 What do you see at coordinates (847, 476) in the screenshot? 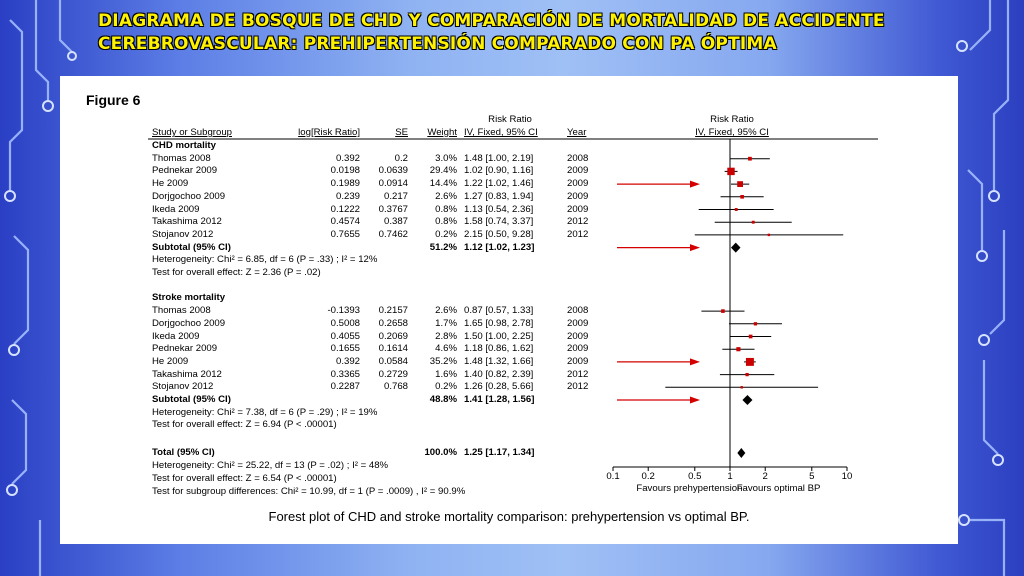
I see `x-tick-label: 10` at bounding box center [847, 476].